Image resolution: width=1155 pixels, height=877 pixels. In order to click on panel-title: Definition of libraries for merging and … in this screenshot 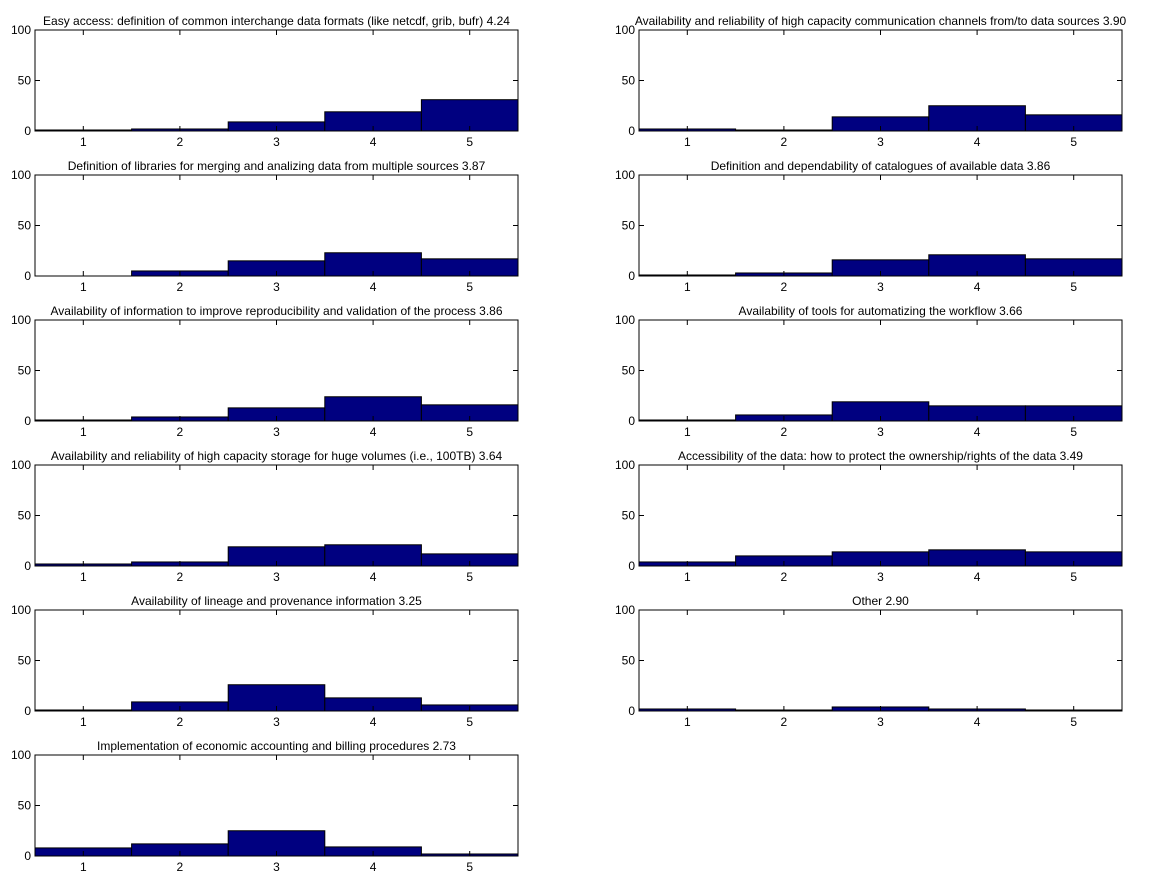, I will do `click(277, 166)`.